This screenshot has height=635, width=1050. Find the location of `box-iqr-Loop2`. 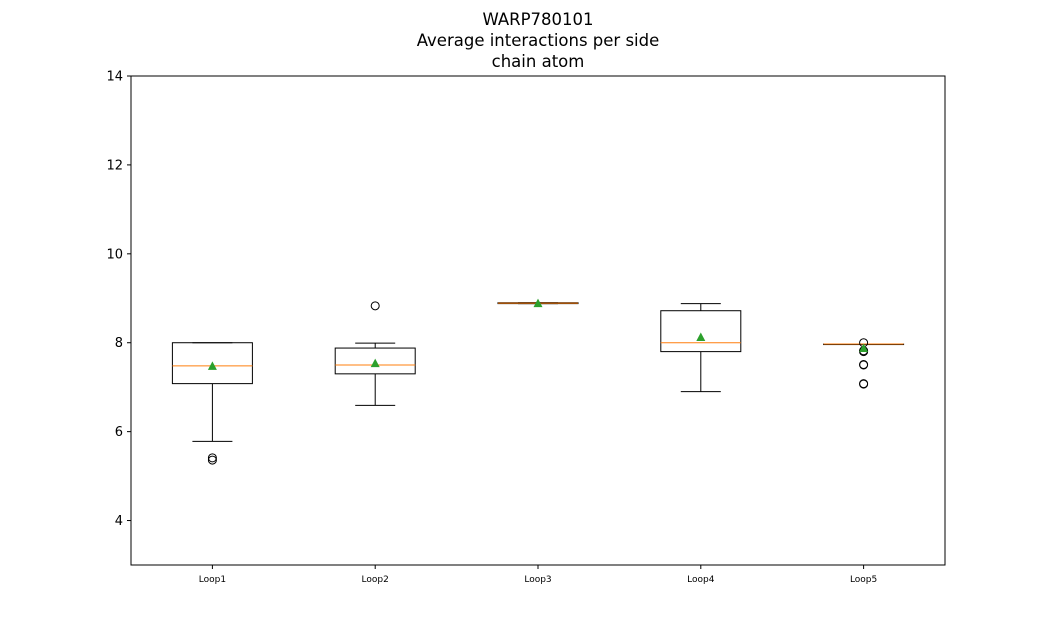

box-iqr-Loop2 is located at coordinates (375, 361).